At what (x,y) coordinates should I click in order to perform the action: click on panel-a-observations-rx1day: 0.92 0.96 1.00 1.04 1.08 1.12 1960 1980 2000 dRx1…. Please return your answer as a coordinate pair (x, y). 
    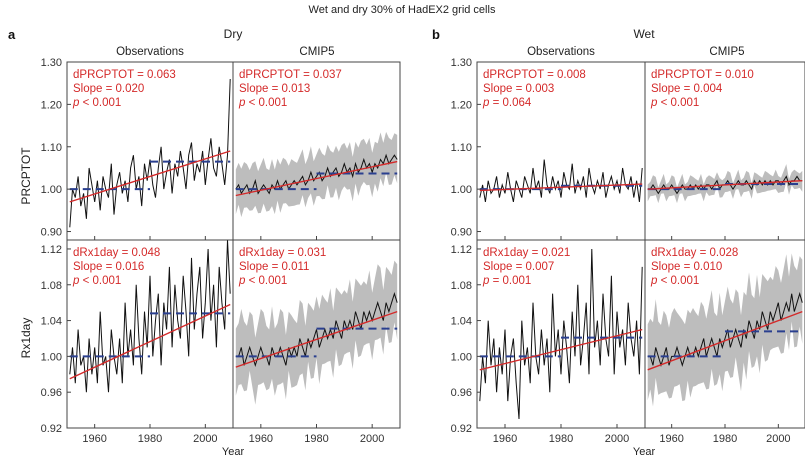
    Looking at the image, I should click on (137, 342).